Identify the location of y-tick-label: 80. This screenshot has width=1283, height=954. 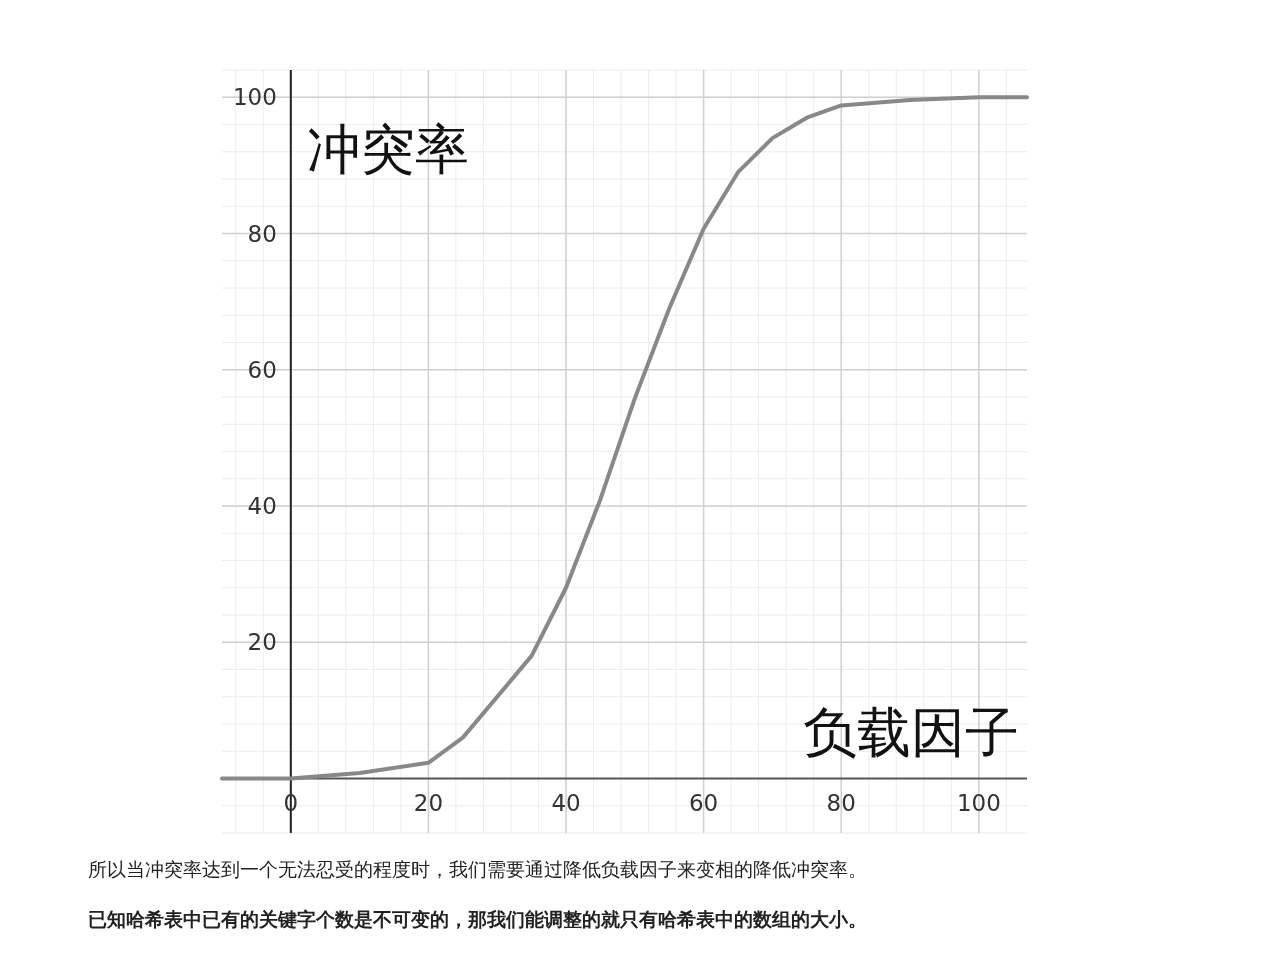
(262, 233).